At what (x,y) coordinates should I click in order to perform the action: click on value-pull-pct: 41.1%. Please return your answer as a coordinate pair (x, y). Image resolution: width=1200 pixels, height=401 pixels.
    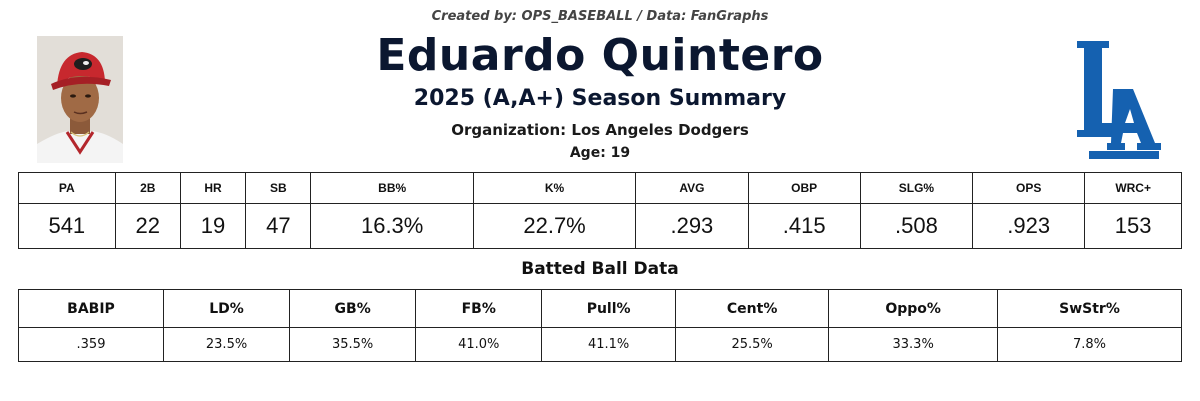
    Looking at the image, I should click on (608, 344).